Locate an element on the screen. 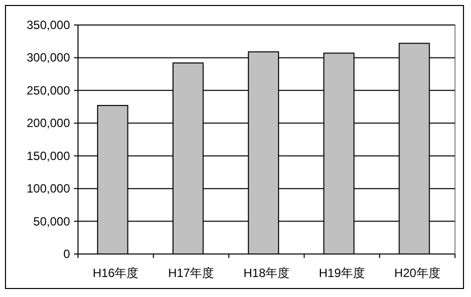 The height and width of the screenshot is (297, 471). y-tick-label: 100,000 is located at coordinates (48, 189).